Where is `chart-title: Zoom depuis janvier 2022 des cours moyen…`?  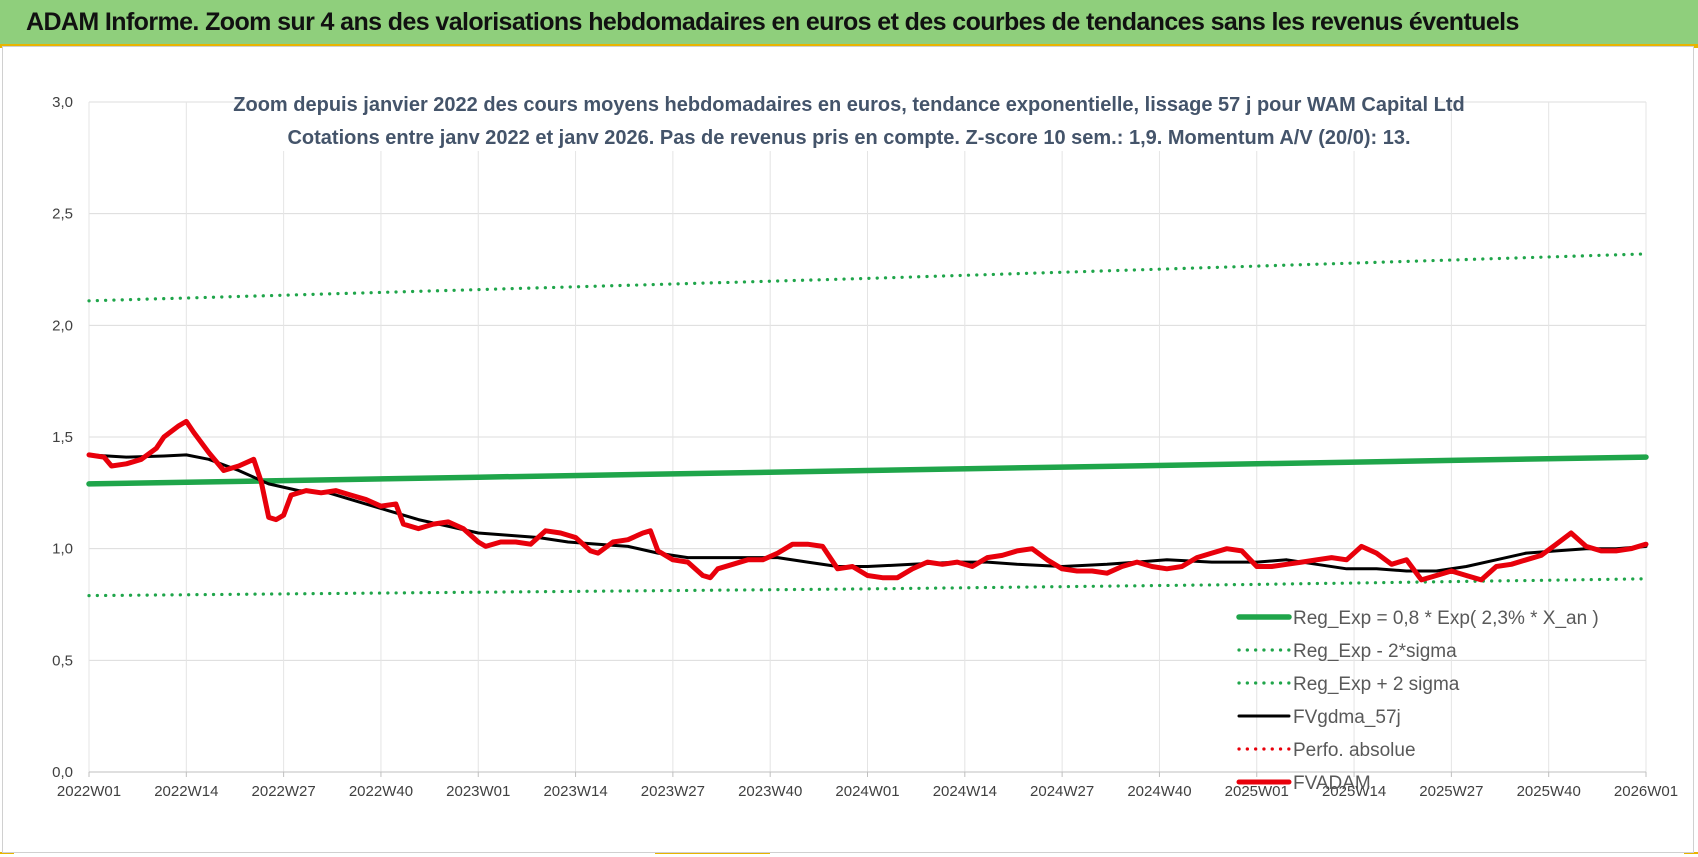
chart-title: Zoom depuis janvier 2022 des cours moyen… is located at coordinates (848, 105).